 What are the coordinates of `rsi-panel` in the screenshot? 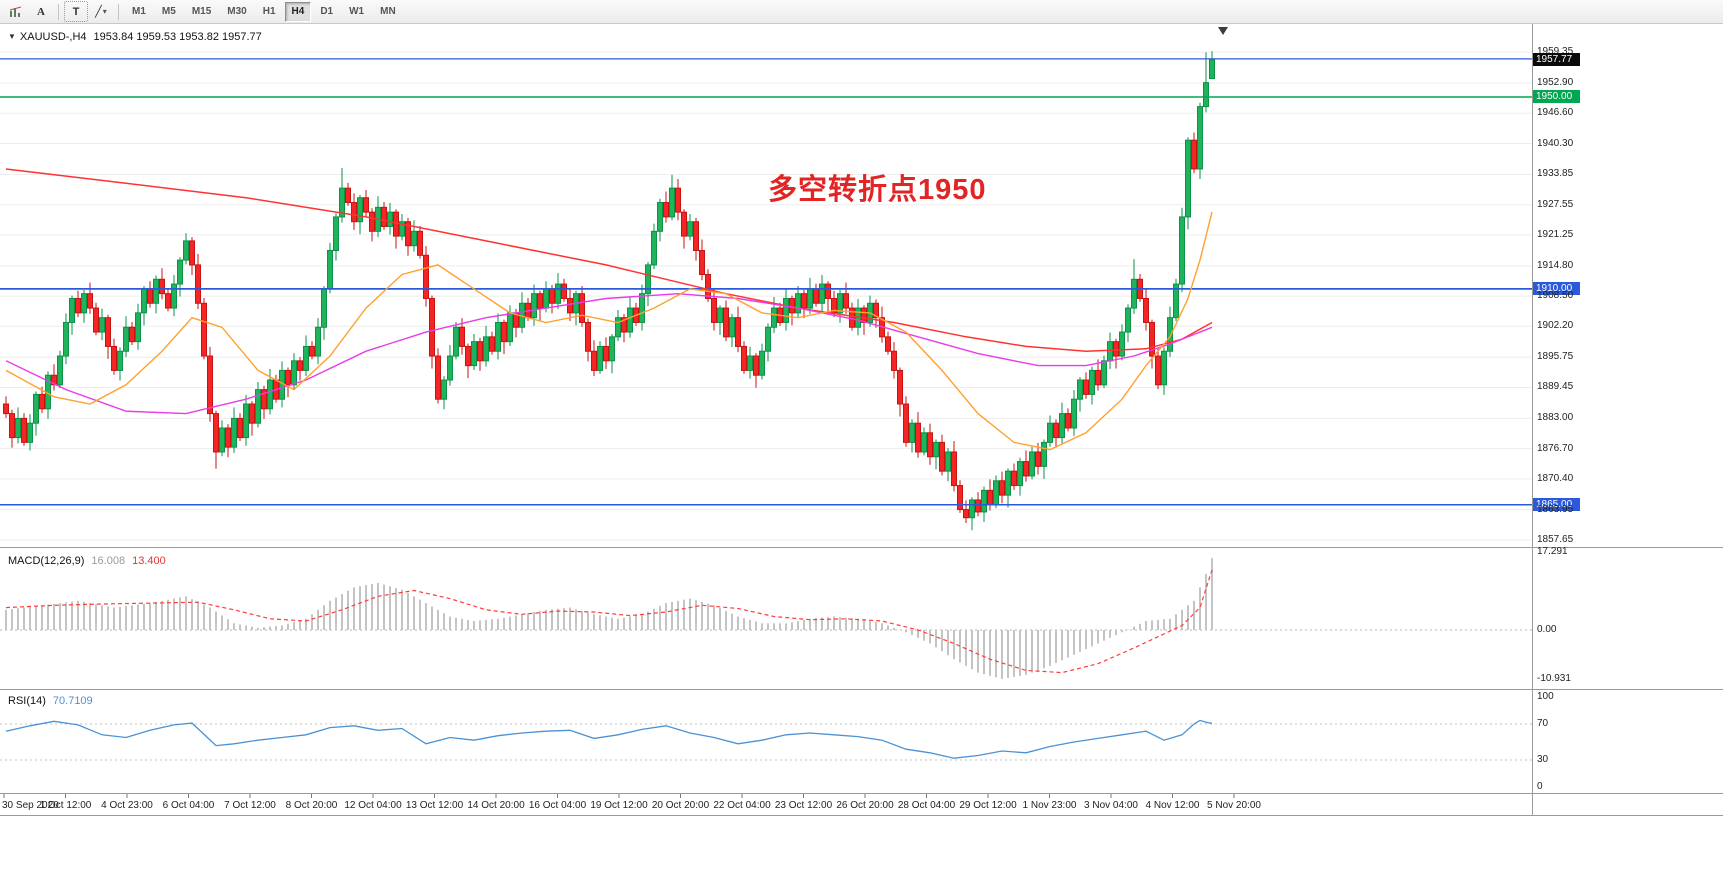 It's located at (766, 740).